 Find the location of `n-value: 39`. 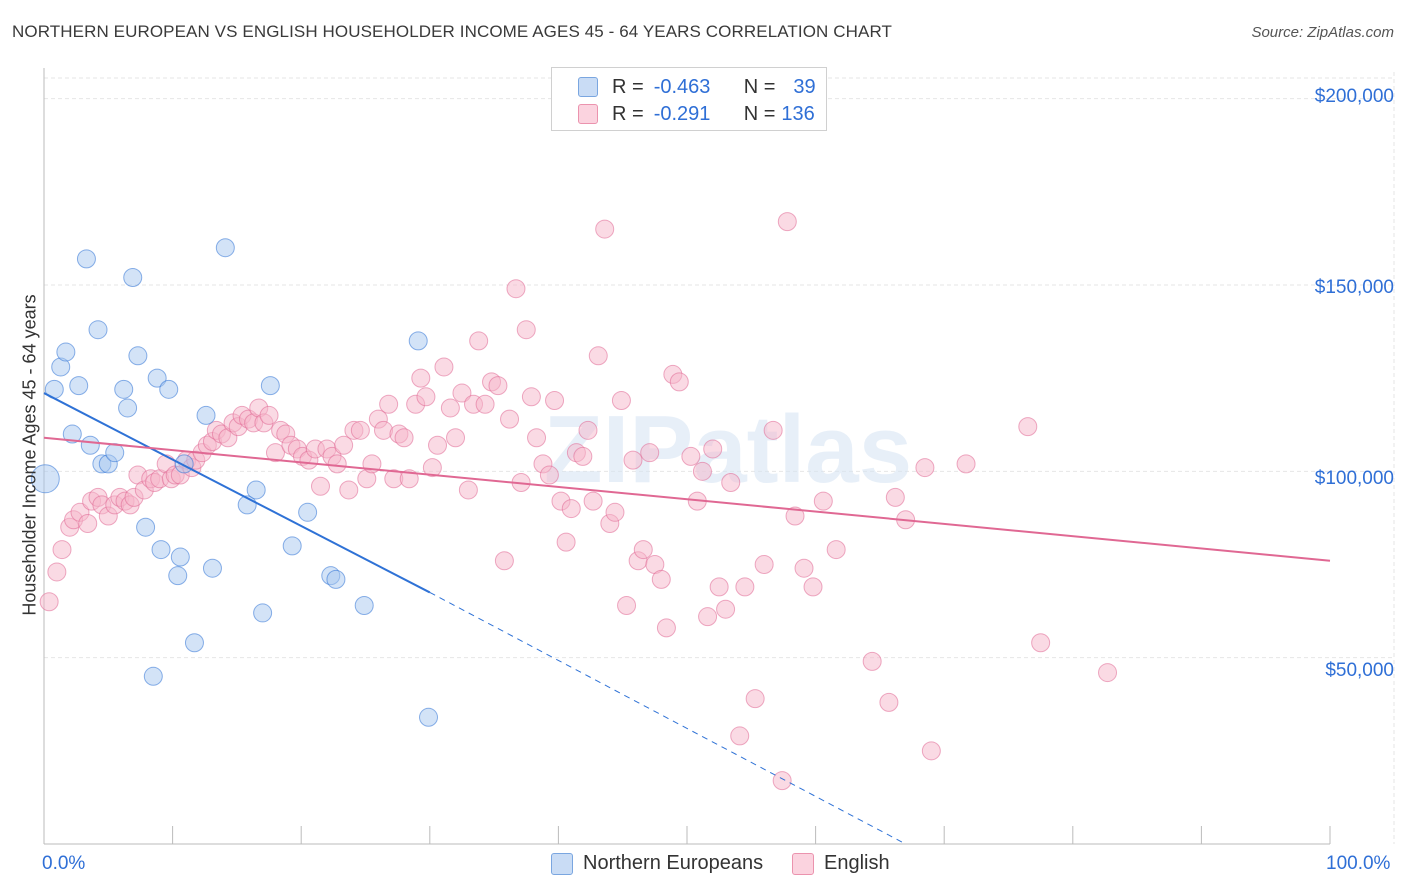

n-value: 39 is located at coordinates (804, 86).